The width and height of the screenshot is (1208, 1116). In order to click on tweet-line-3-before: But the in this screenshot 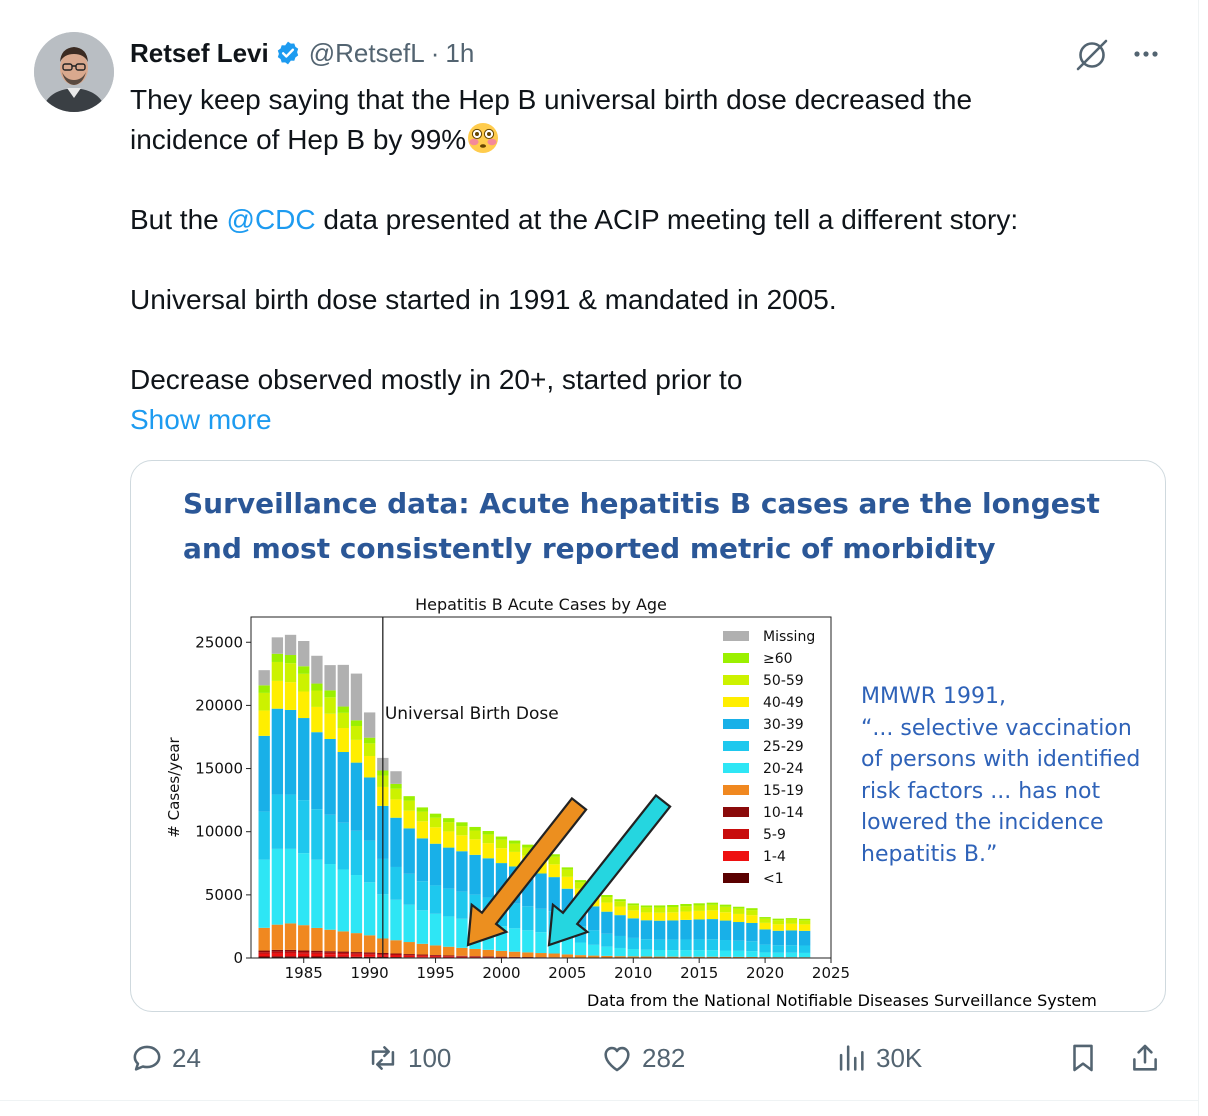, I will do `click(178, 219)`.